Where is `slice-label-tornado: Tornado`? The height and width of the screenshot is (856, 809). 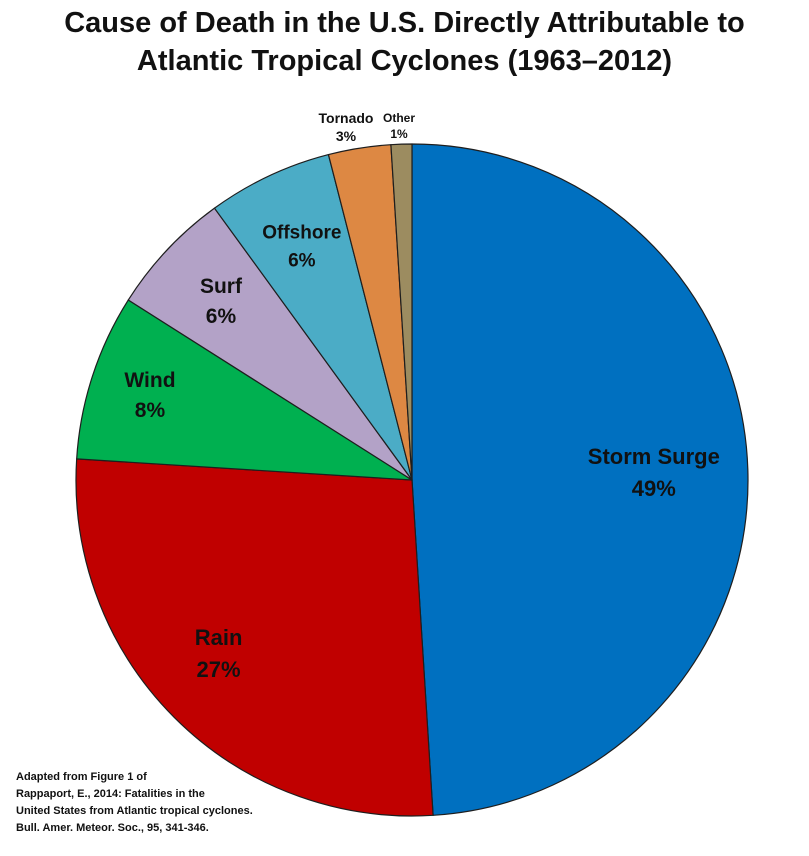 slice-label-tornado: Tornado is located at coordinates (346, 118).